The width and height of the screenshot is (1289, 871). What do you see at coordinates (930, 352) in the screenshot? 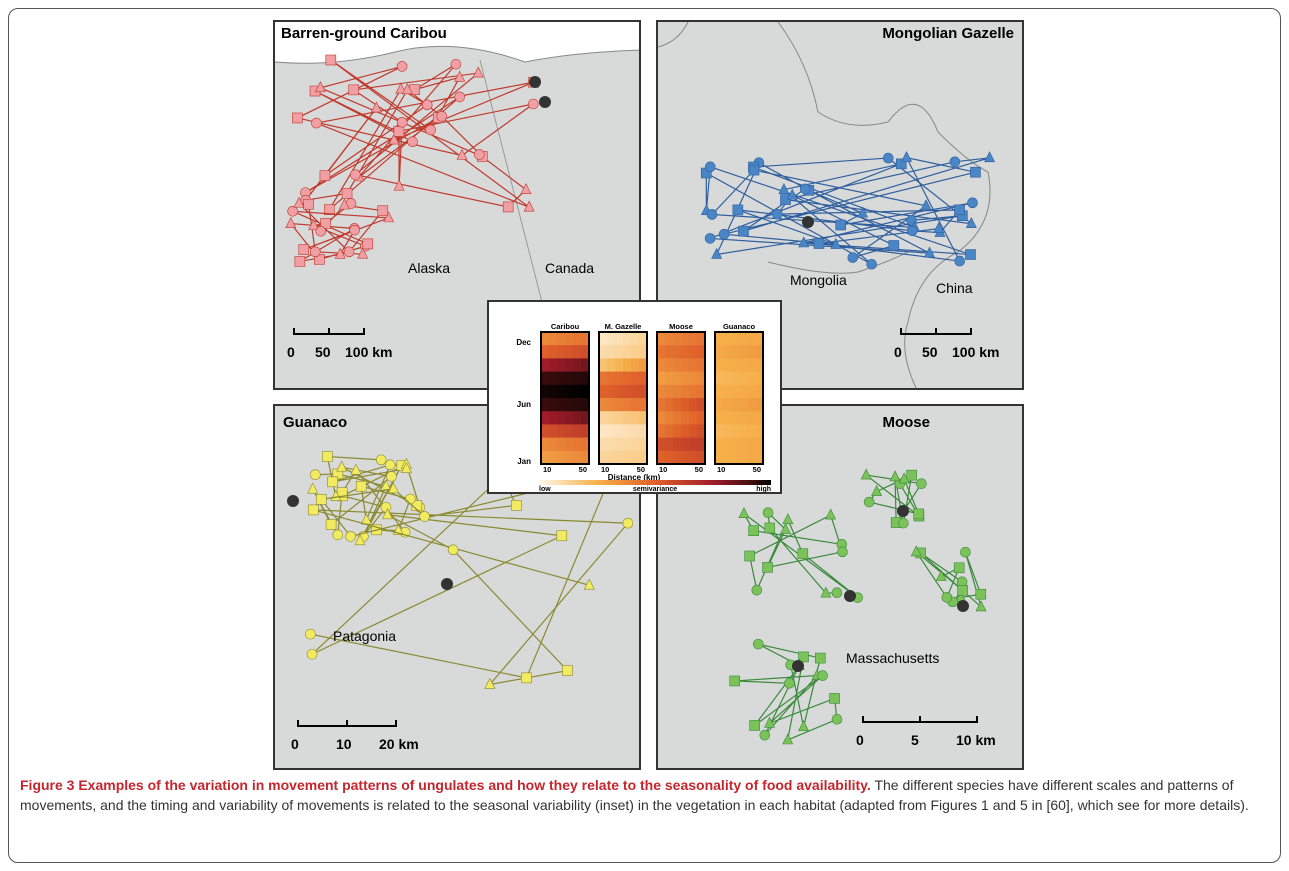
I see `scale-tick: 50` at bounding box center [930, 352].